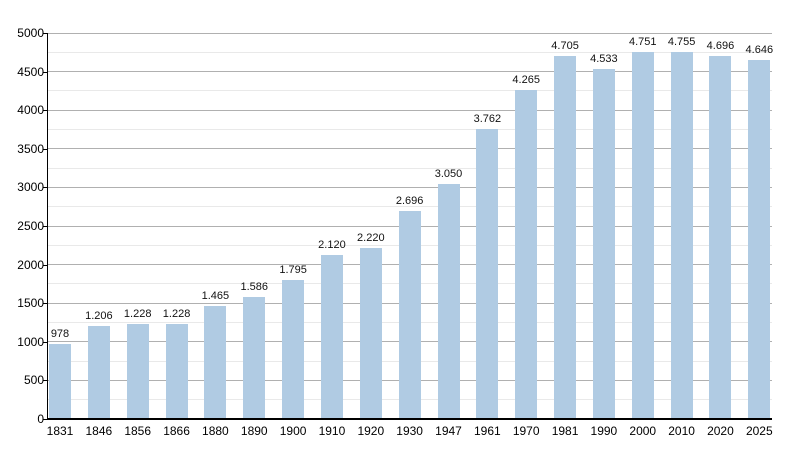  Describe the element at coordinates (409, 200) in the screenshot. I see `bar-value-label: 2.696` at that location.